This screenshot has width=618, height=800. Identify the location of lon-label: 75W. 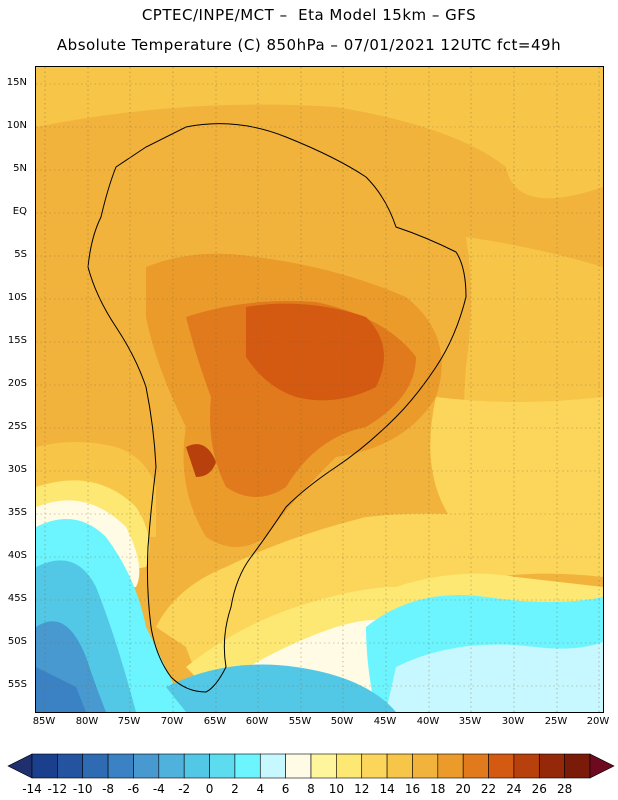
(129, 721).